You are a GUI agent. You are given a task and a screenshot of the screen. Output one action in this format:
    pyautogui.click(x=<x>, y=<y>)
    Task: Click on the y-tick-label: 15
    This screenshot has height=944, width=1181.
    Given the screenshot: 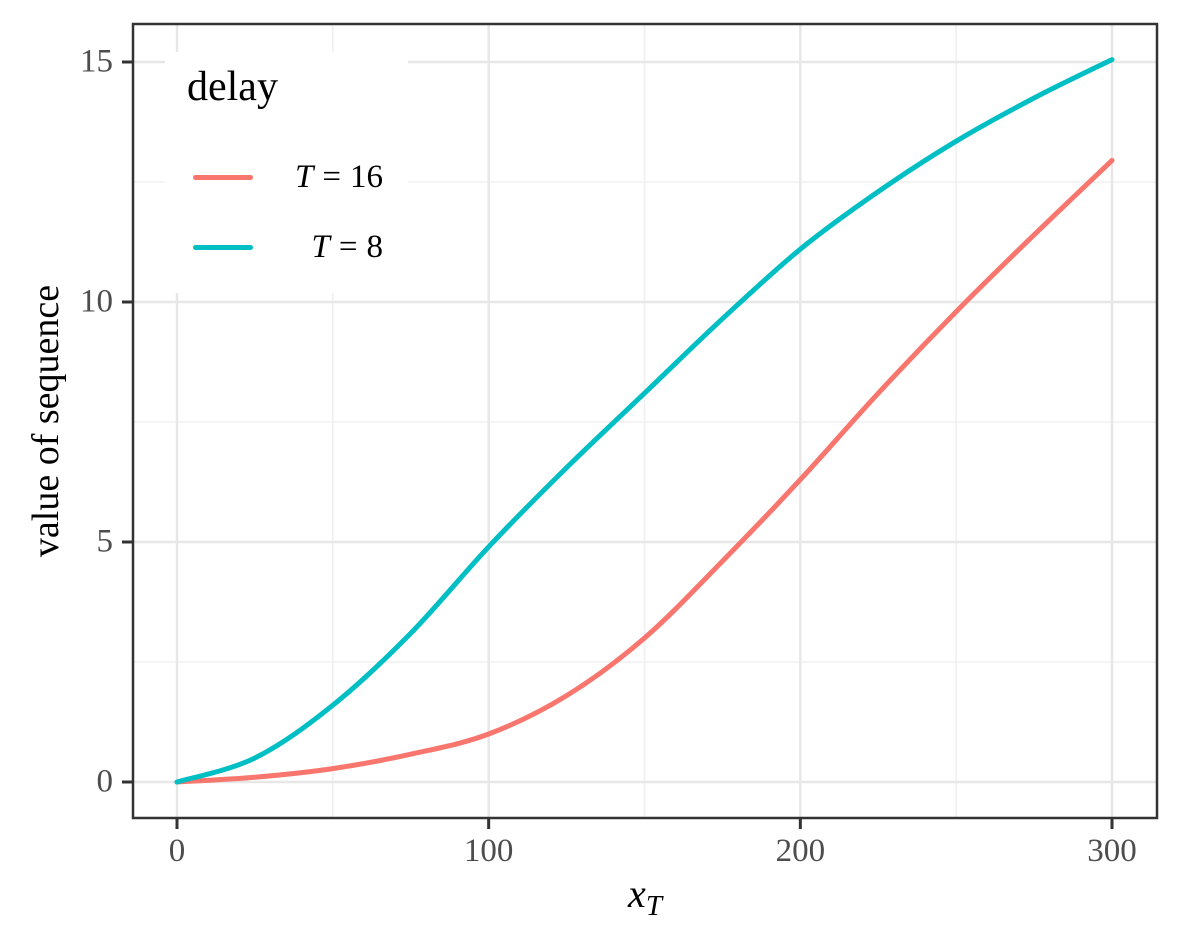 What is the action you would take?
    pyautogui.click(x=96, y=61)
    